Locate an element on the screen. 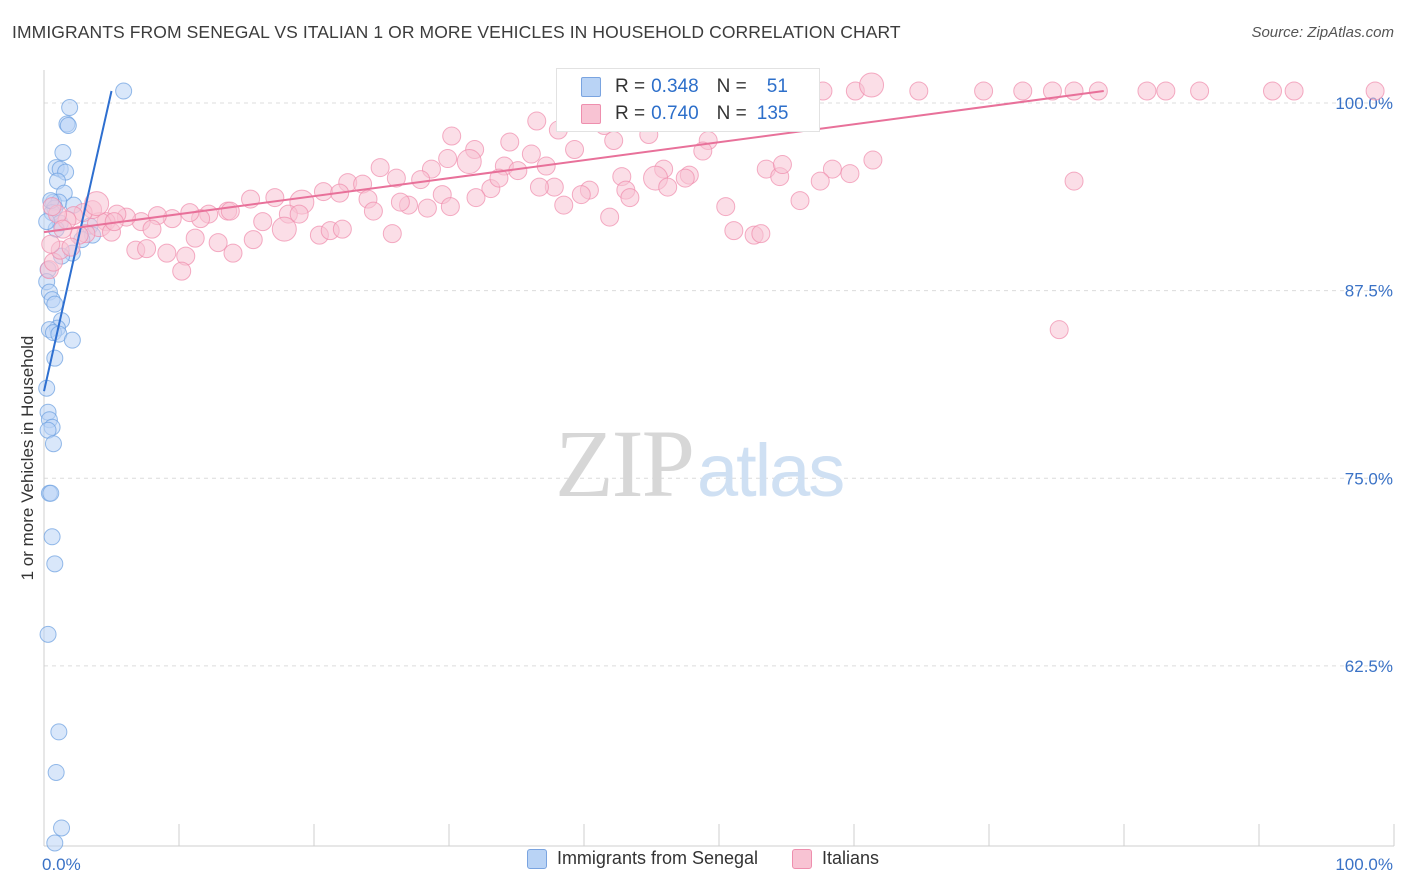  legend-item-italians: Italians is located at coordinates (835, 858).